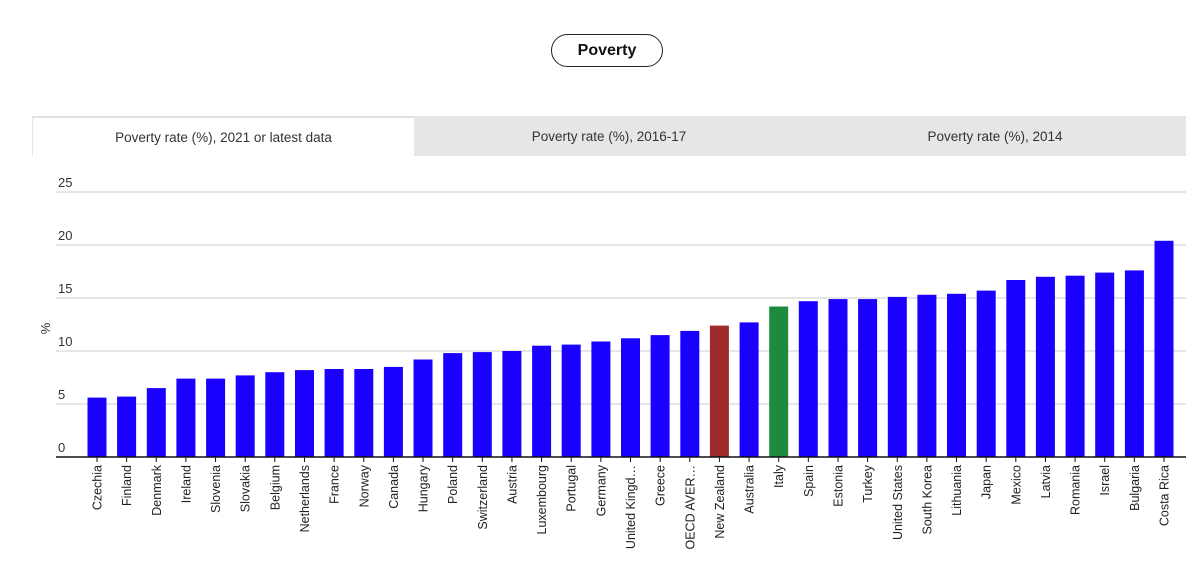 The width and height of the screenshot is (1200, 563). I want to click on tab-poverty-rate-2014: Poverty rate (%), 2014, so click(995, 136).